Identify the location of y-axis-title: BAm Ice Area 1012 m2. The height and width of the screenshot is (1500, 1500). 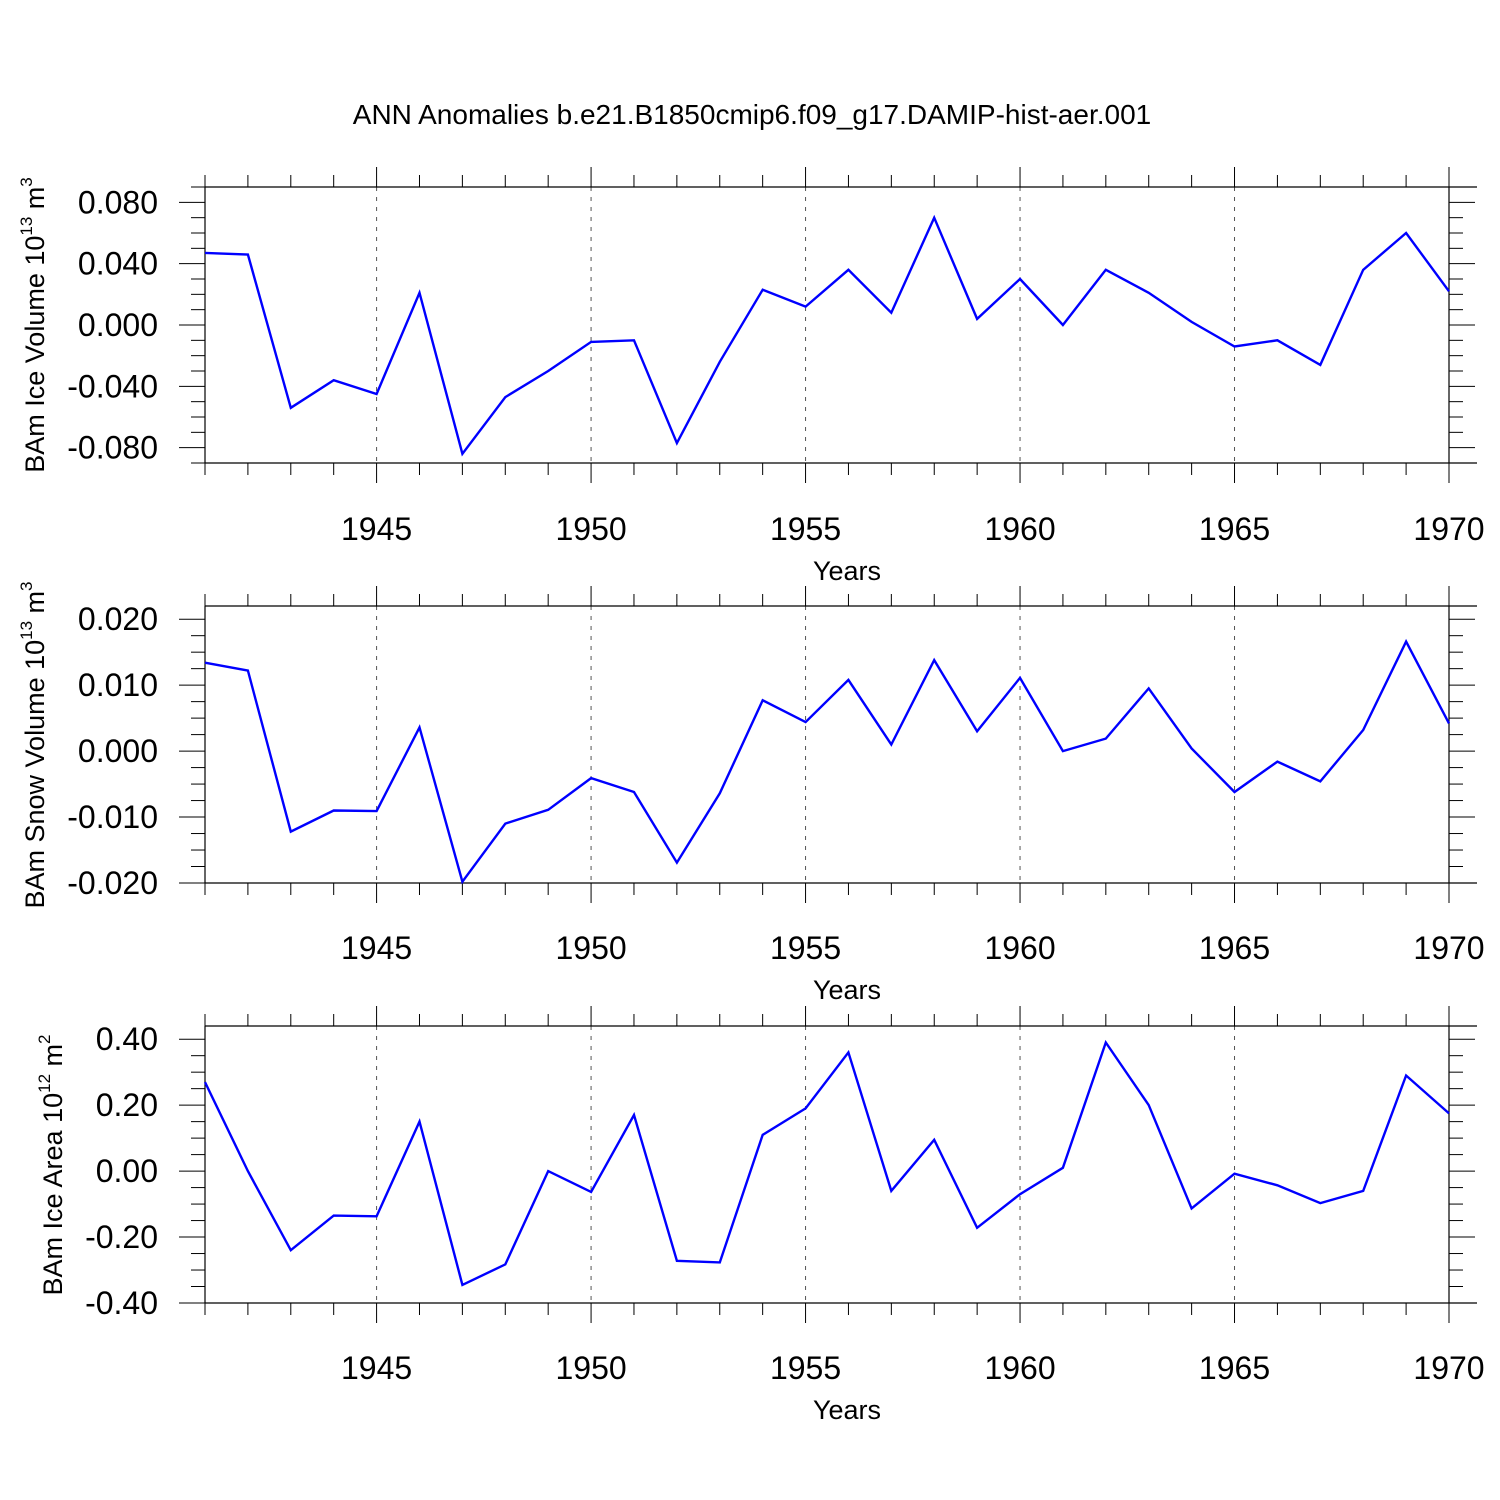
(51, 1165).